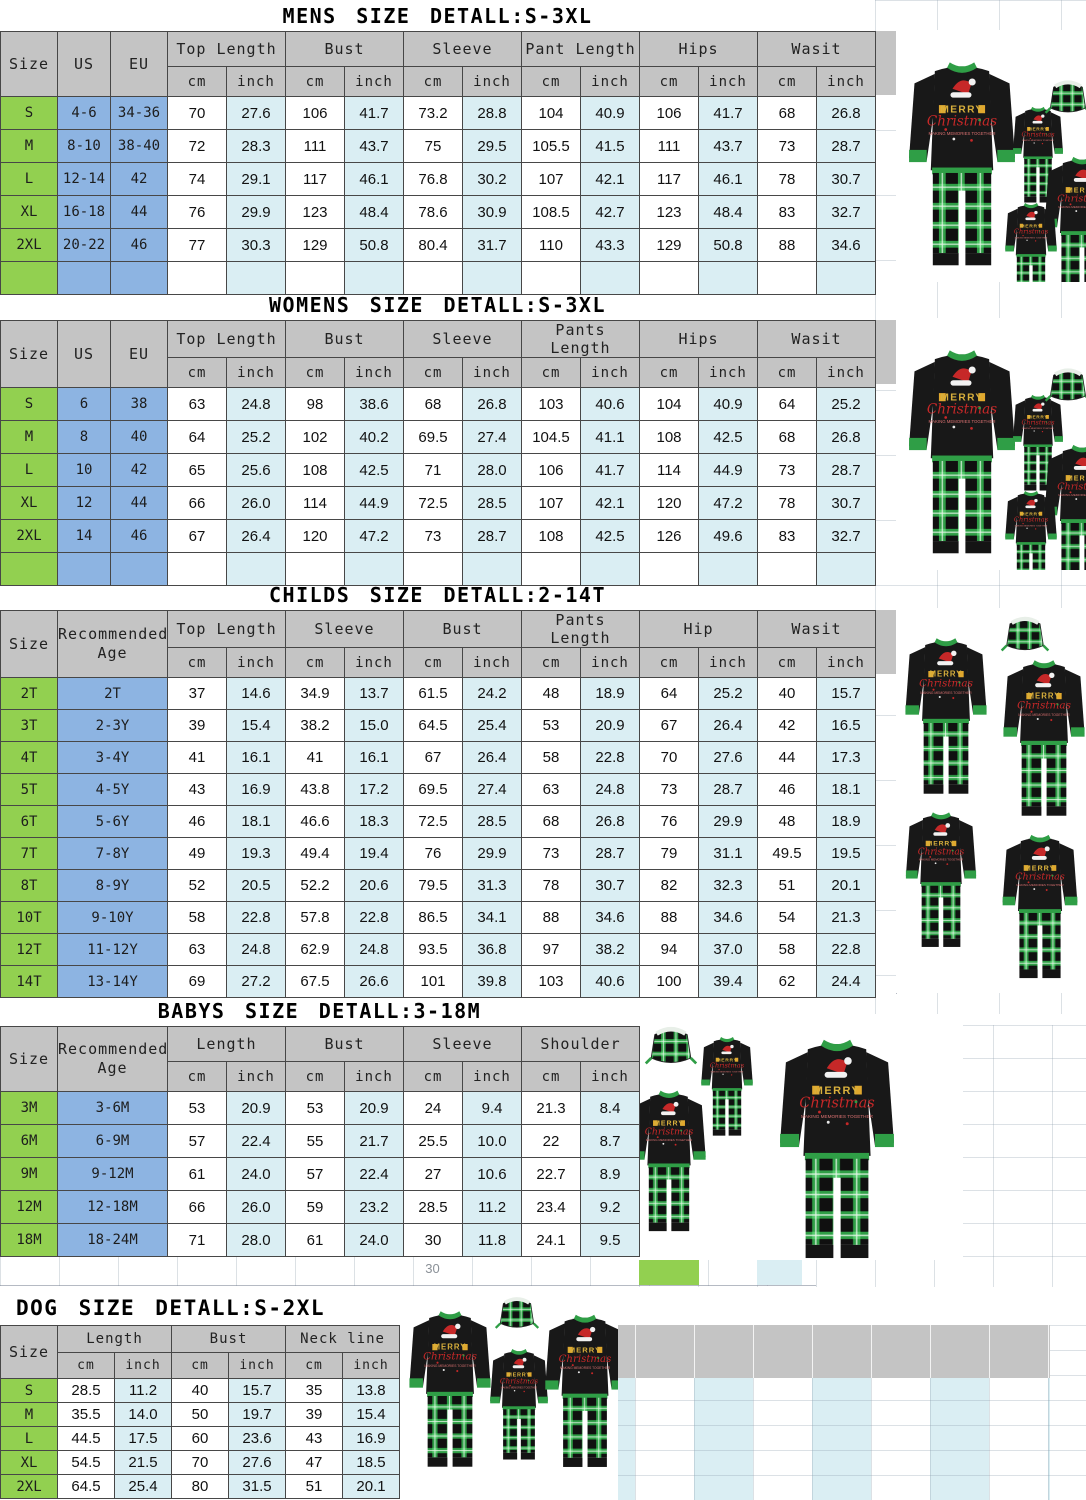 Image resolution: width=1086 pixels, height=1500 pixels. Describe the element at coordinates (84, 536) in the screenshot. I see `left-value-cell: 14` at that location.